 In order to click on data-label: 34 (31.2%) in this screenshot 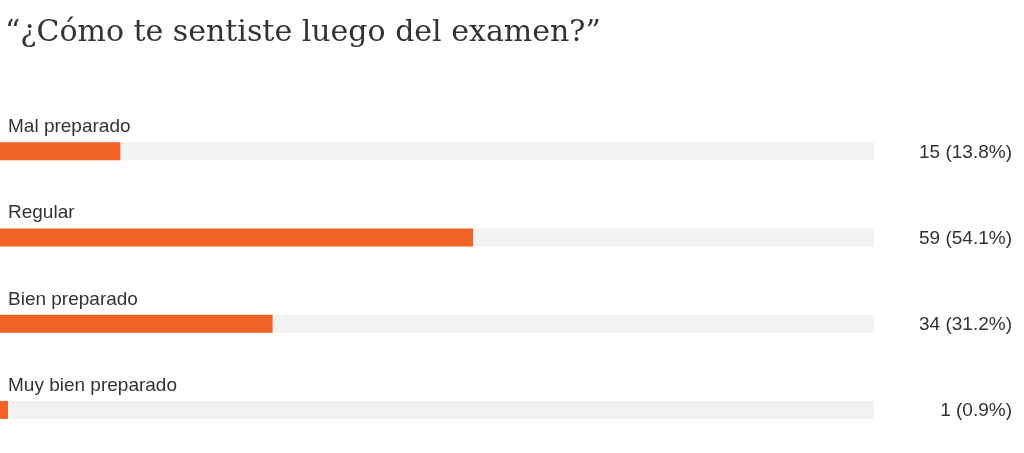, I will do `click(965, 324)`.